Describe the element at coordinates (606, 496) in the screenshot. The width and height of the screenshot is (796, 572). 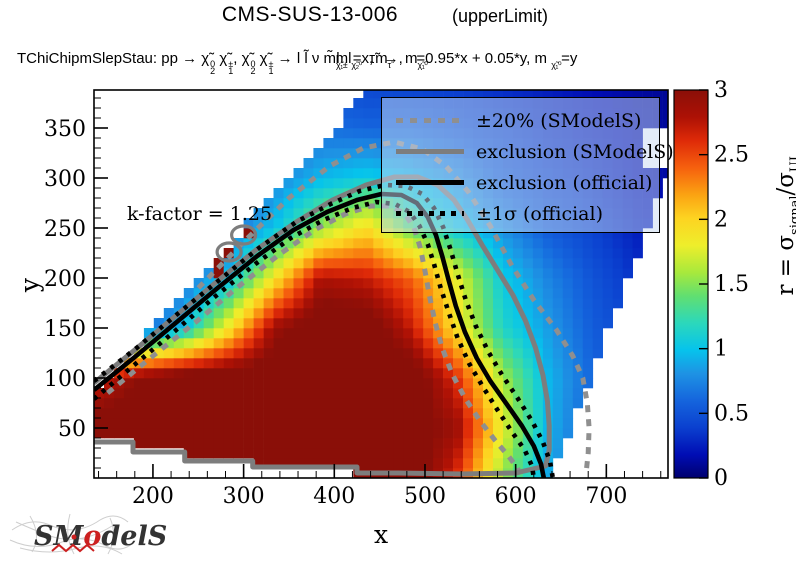
I see `svg-text: 700` at that location.